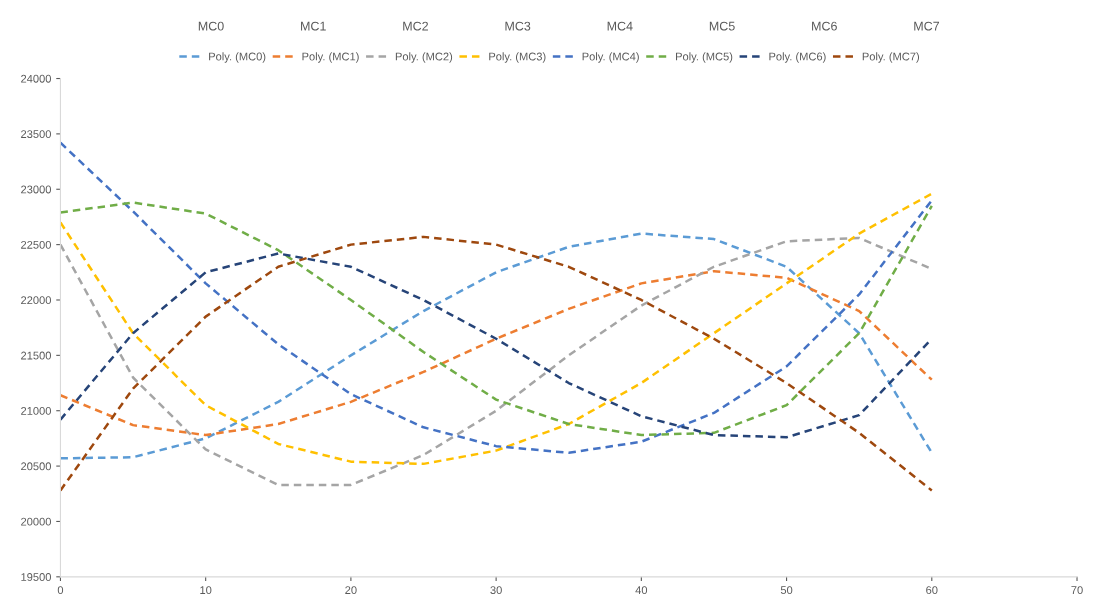 Image resolution: width=1099 pixels, height=604 pixels. Describe the element at coordinates (36, 355) in the screenshot. I see `y-tick-label: 21500` at that location.